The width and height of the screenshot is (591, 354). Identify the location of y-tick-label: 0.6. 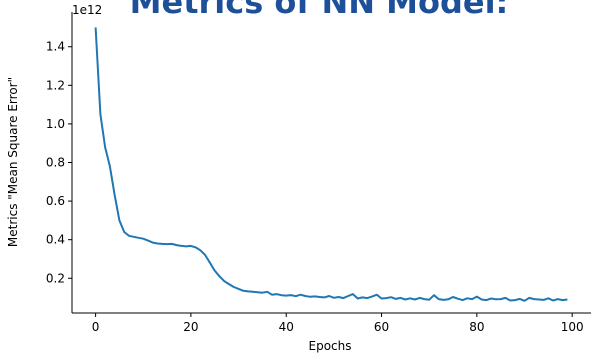
(55, 201).